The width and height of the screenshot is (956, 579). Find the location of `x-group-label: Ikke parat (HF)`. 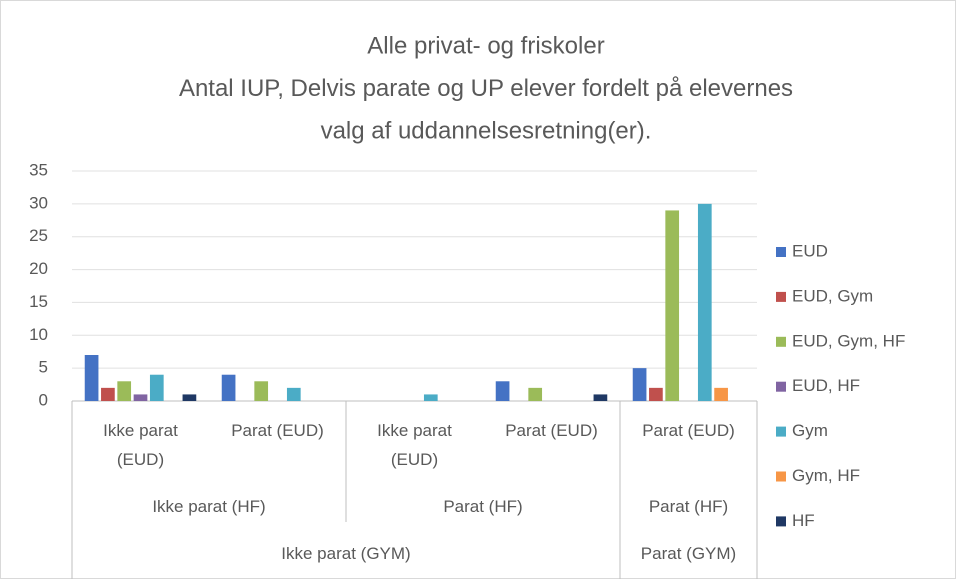

x-group-label: Ikke parat (HF) is located at coordinates (209, 506).